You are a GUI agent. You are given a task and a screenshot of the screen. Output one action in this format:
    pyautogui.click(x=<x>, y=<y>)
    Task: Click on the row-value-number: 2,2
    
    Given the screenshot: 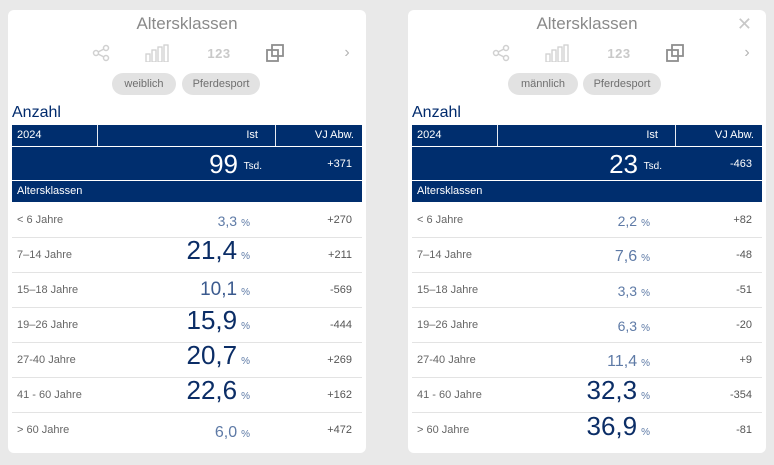 What is the action you would take?
    pyautogui.click(x=627, y=221)
    